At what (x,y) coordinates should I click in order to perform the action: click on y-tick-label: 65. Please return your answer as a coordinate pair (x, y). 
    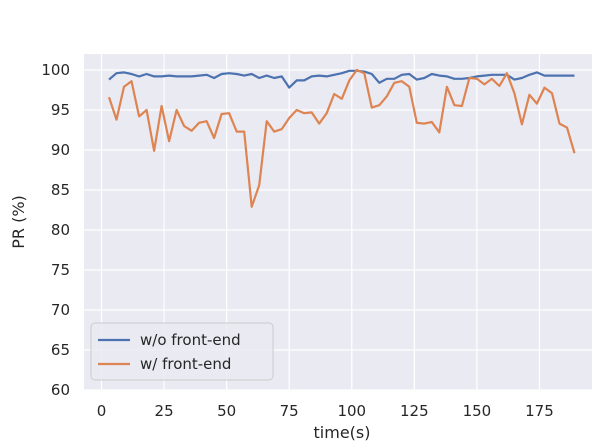
    Looking at the image, I should click on (60, 350).